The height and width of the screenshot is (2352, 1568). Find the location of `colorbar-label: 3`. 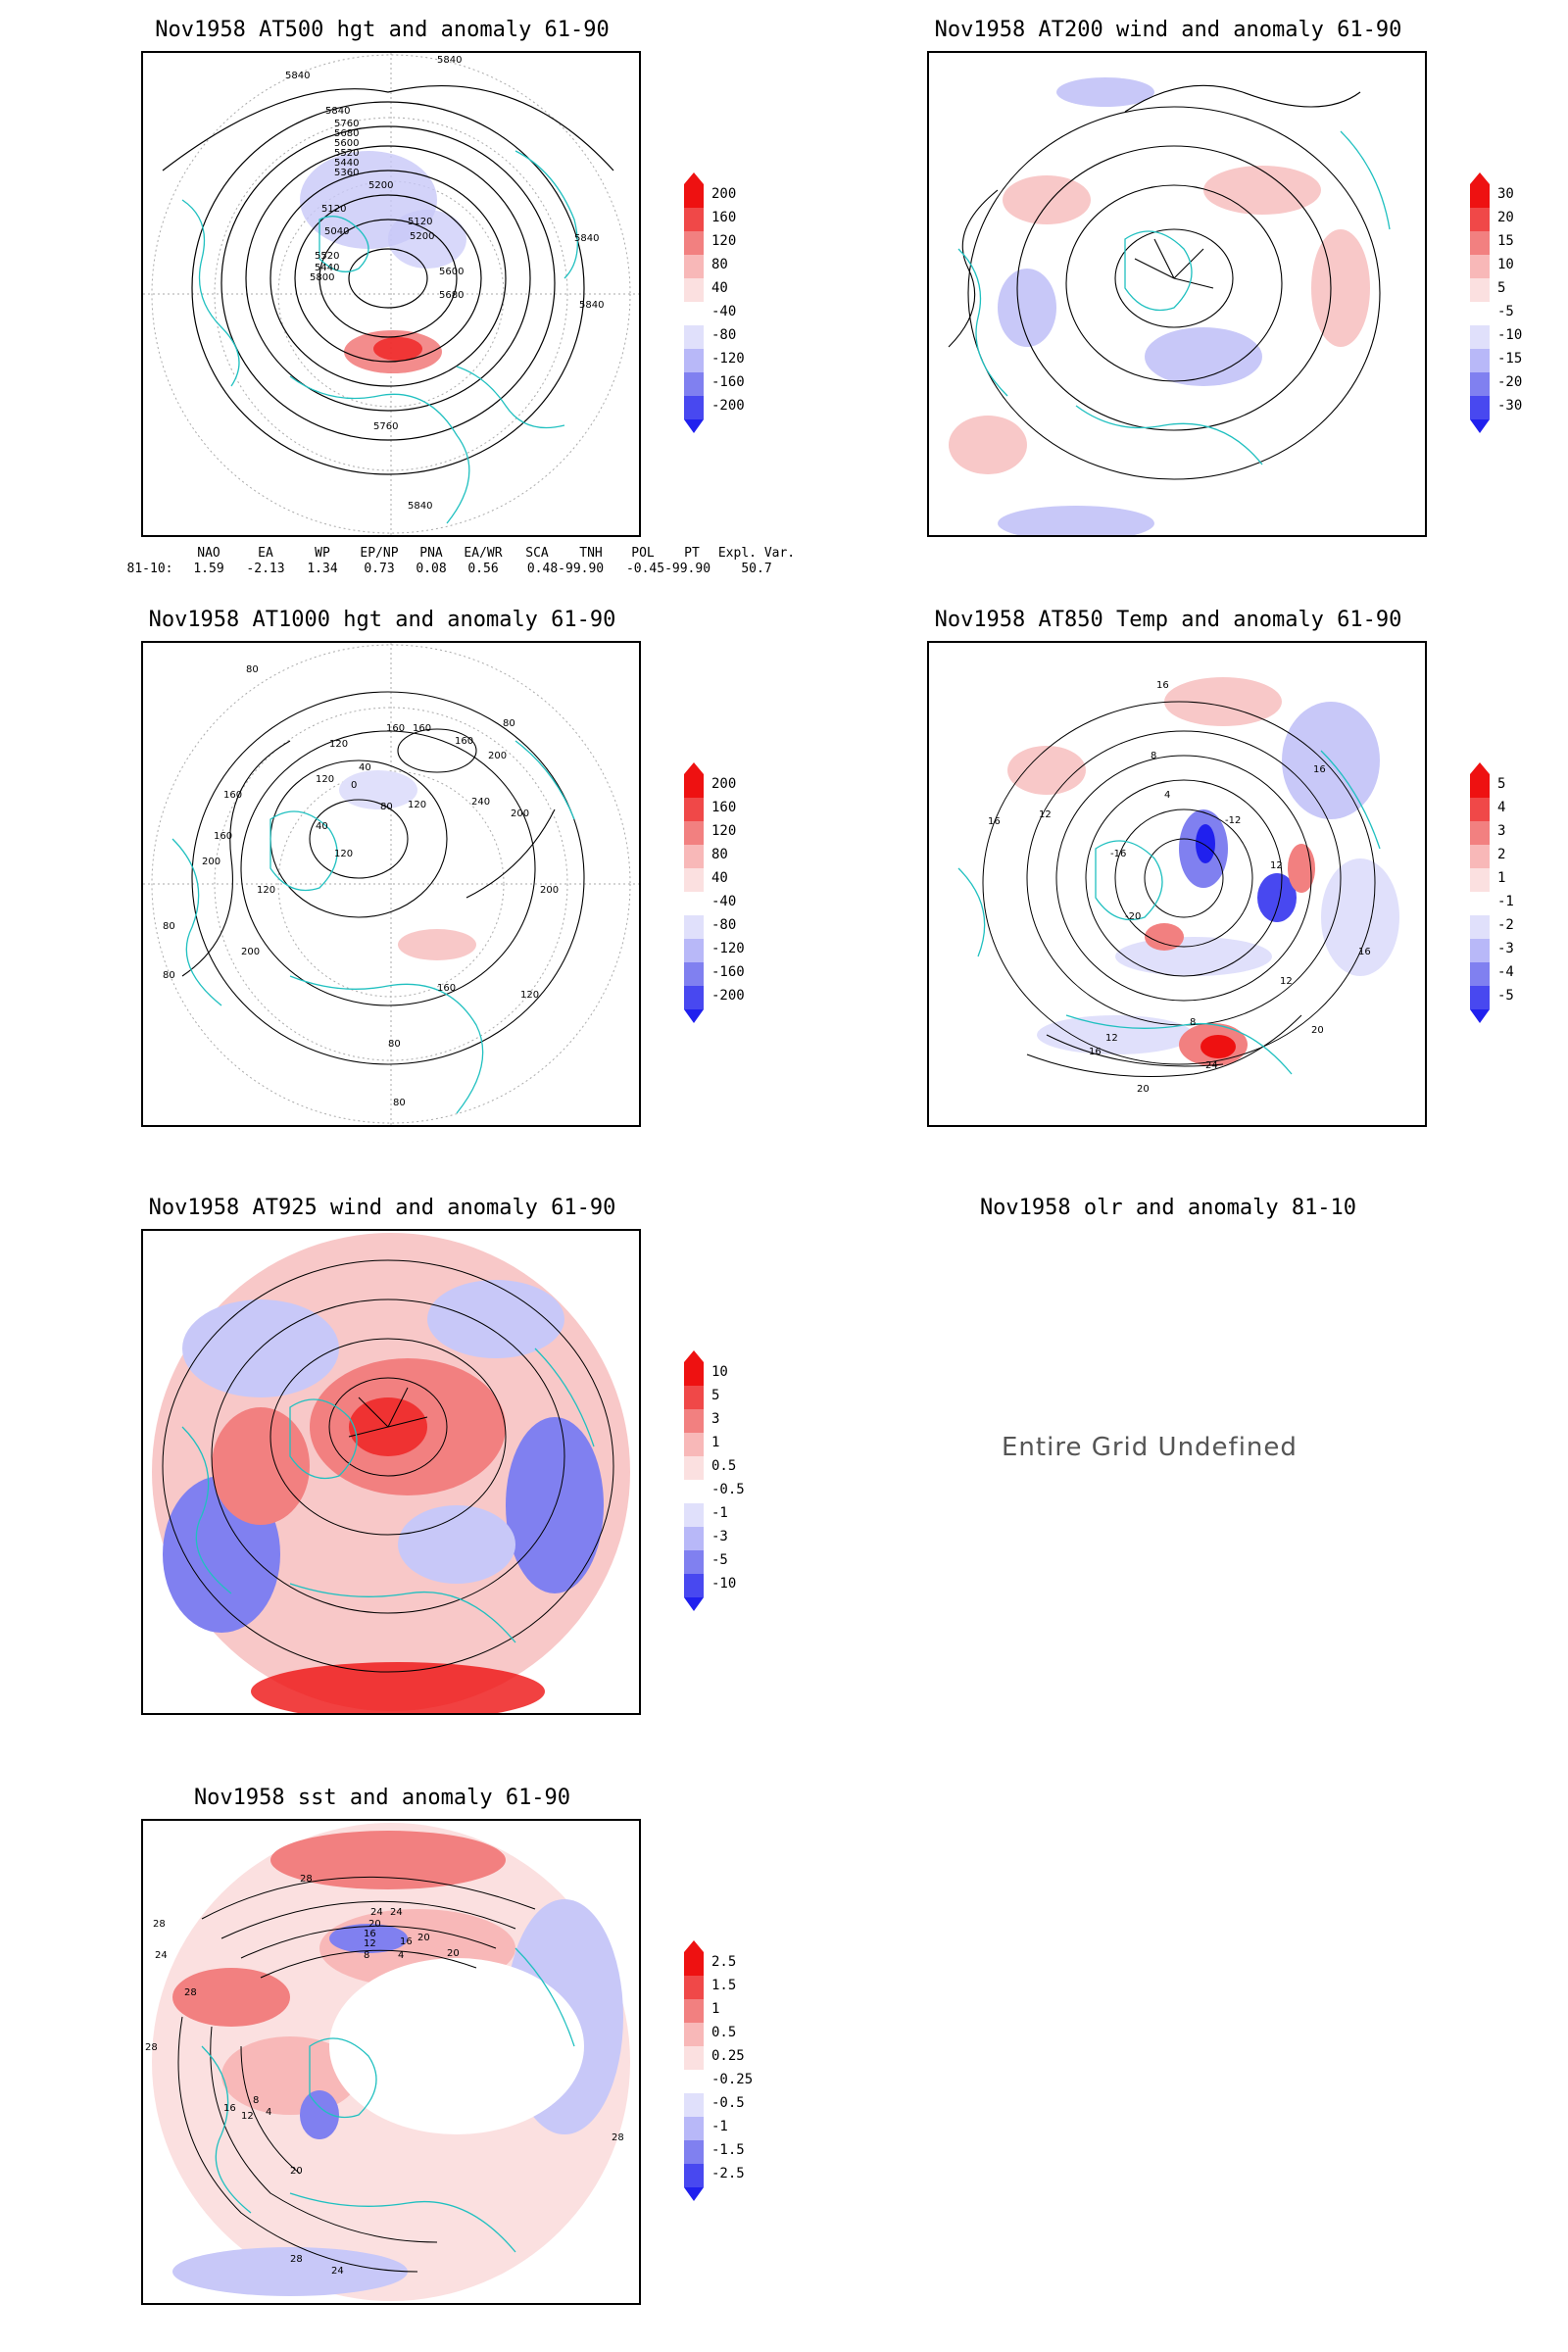

colorbar-label: 3 is located at coordinates (1501, 831).